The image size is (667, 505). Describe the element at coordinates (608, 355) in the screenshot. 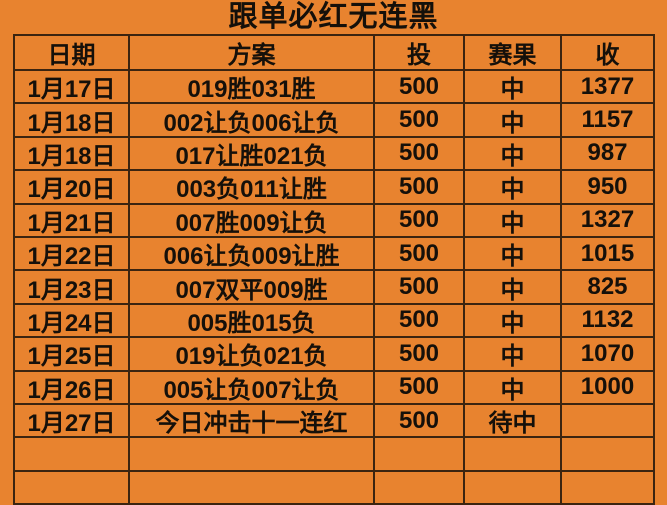

I see `cell-return: 1070` at that location.